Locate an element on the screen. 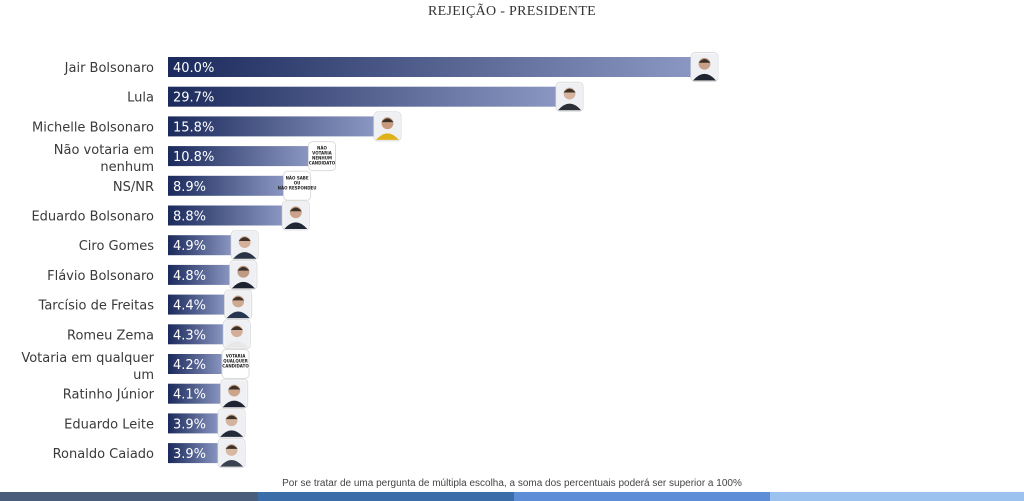 The image size is (1024, 501). bar-value-label: 4.4% is located at coordinates (189, 306).